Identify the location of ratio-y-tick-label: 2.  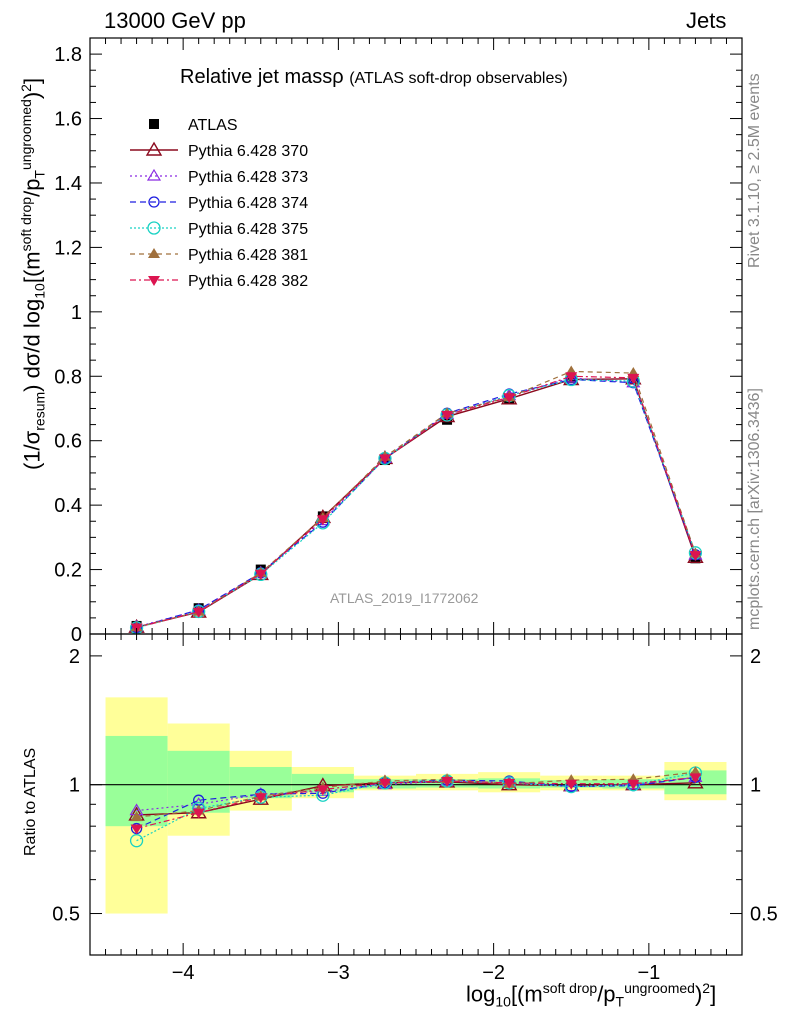
(74, 657).